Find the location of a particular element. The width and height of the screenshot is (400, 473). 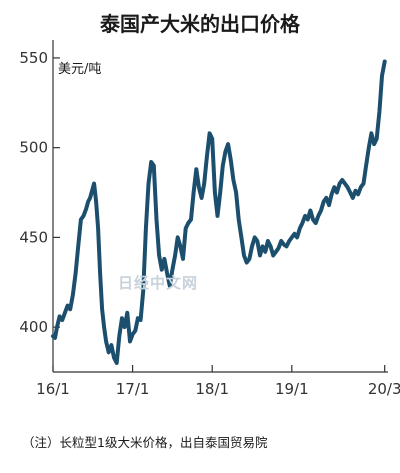

x-tick-label: 16/1 is located at coordinates (53, 389).